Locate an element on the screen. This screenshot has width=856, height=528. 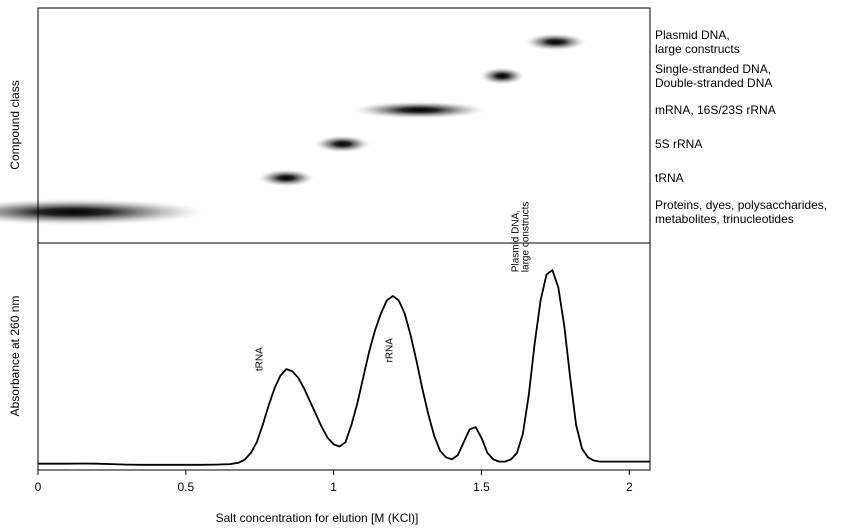
x-tick-label: 0 is located at coordinates (38, 487).